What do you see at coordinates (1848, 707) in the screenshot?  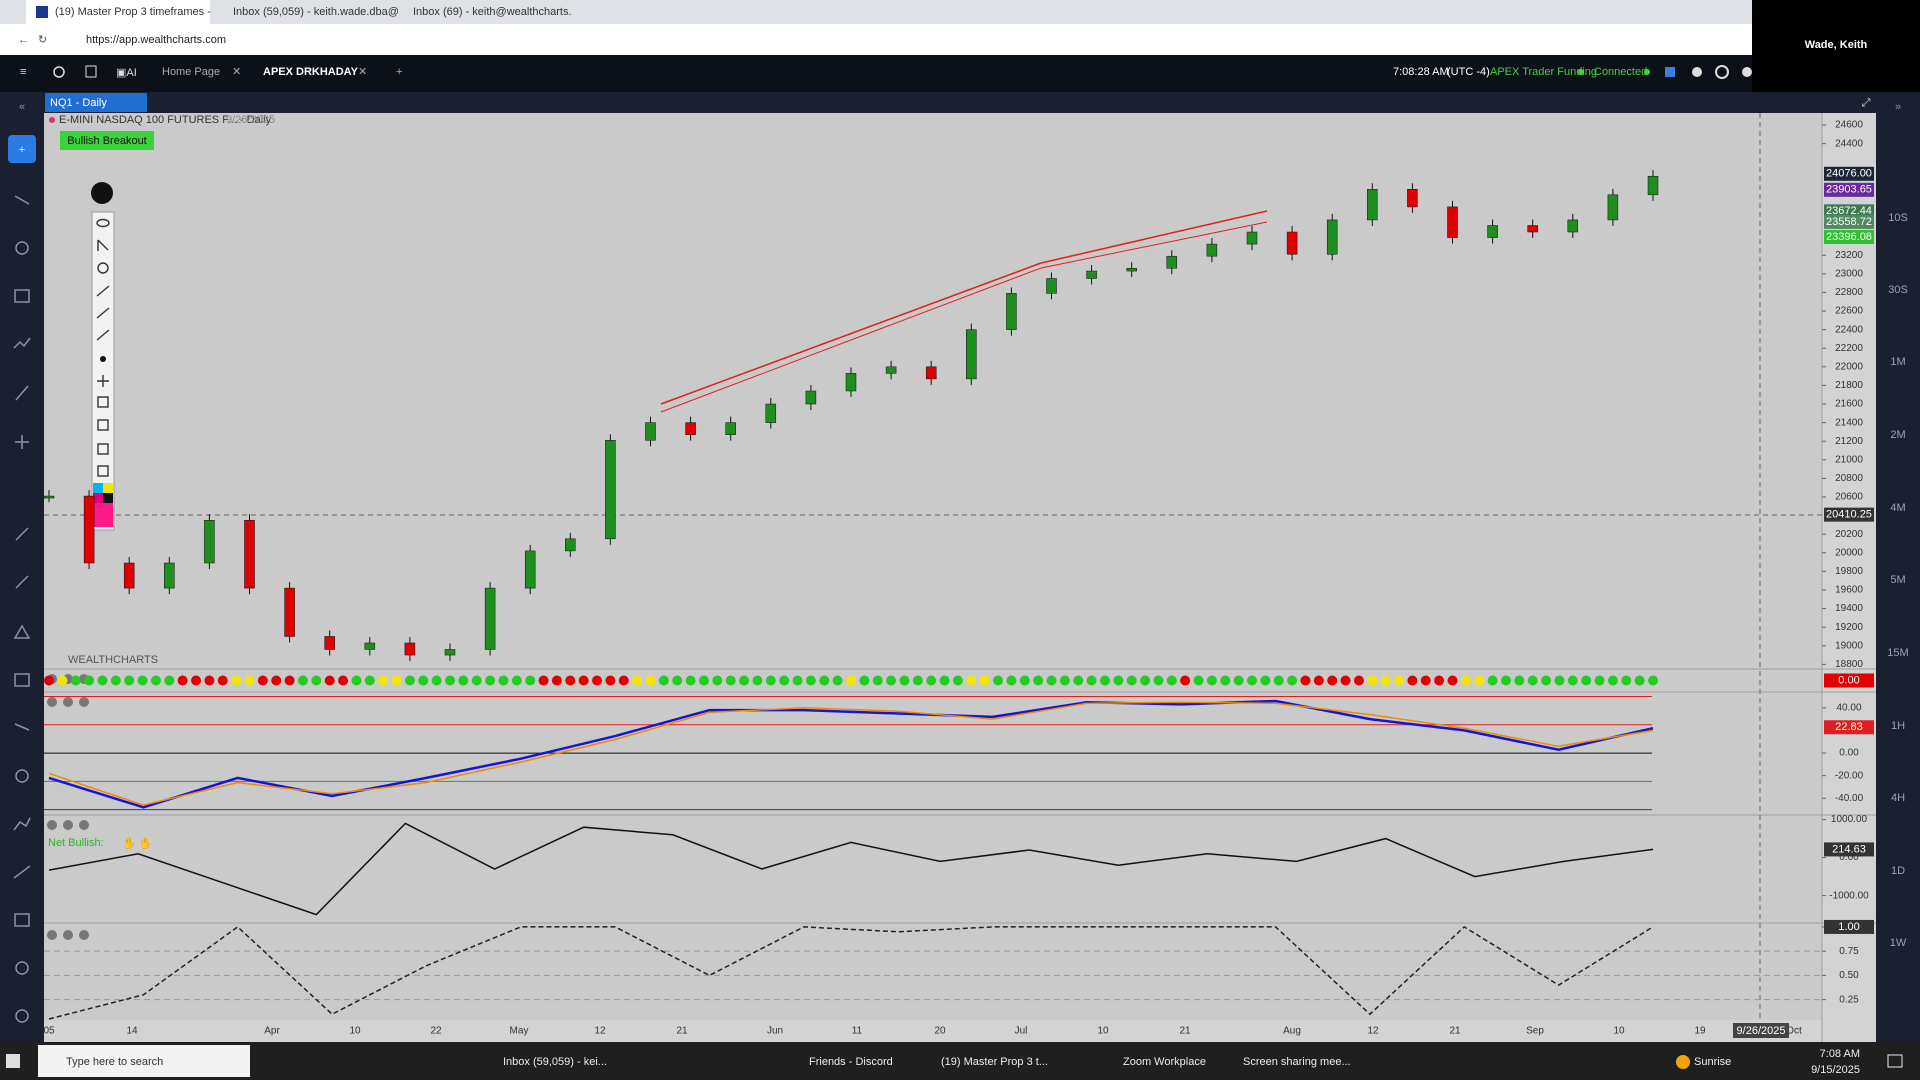 I see `y-tick-label: 40.00` at bounding box center [1848, 707].